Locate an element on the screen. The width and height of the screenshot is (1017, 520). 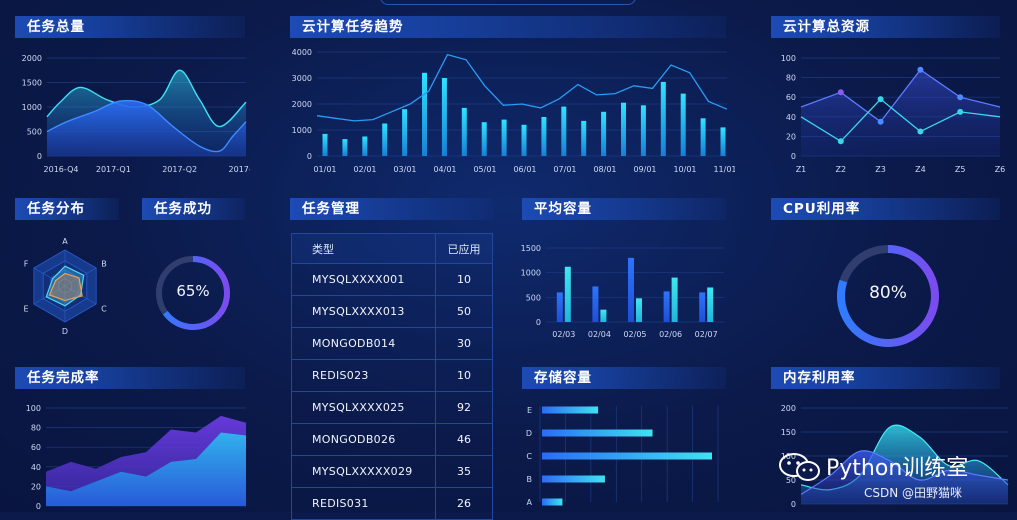
radar-axis-label: E is located at coordinates (25, 309).